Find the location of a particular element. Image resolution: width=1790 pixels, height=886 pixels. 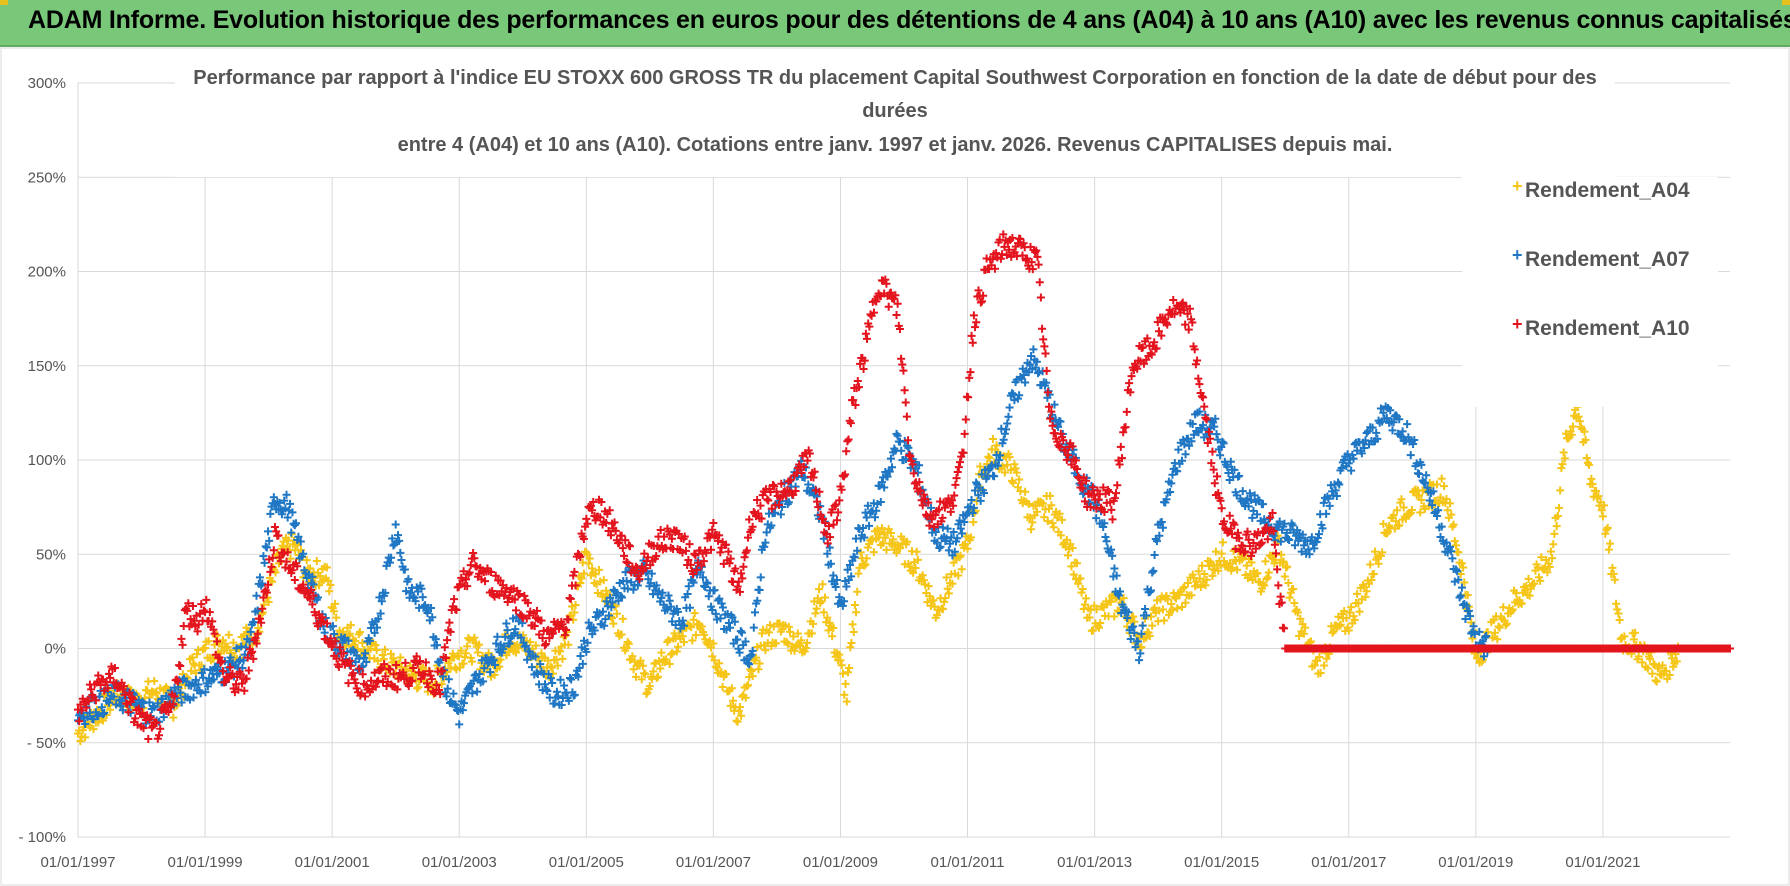

legend-marker-a07: + is located at coordinates (1517, 255).